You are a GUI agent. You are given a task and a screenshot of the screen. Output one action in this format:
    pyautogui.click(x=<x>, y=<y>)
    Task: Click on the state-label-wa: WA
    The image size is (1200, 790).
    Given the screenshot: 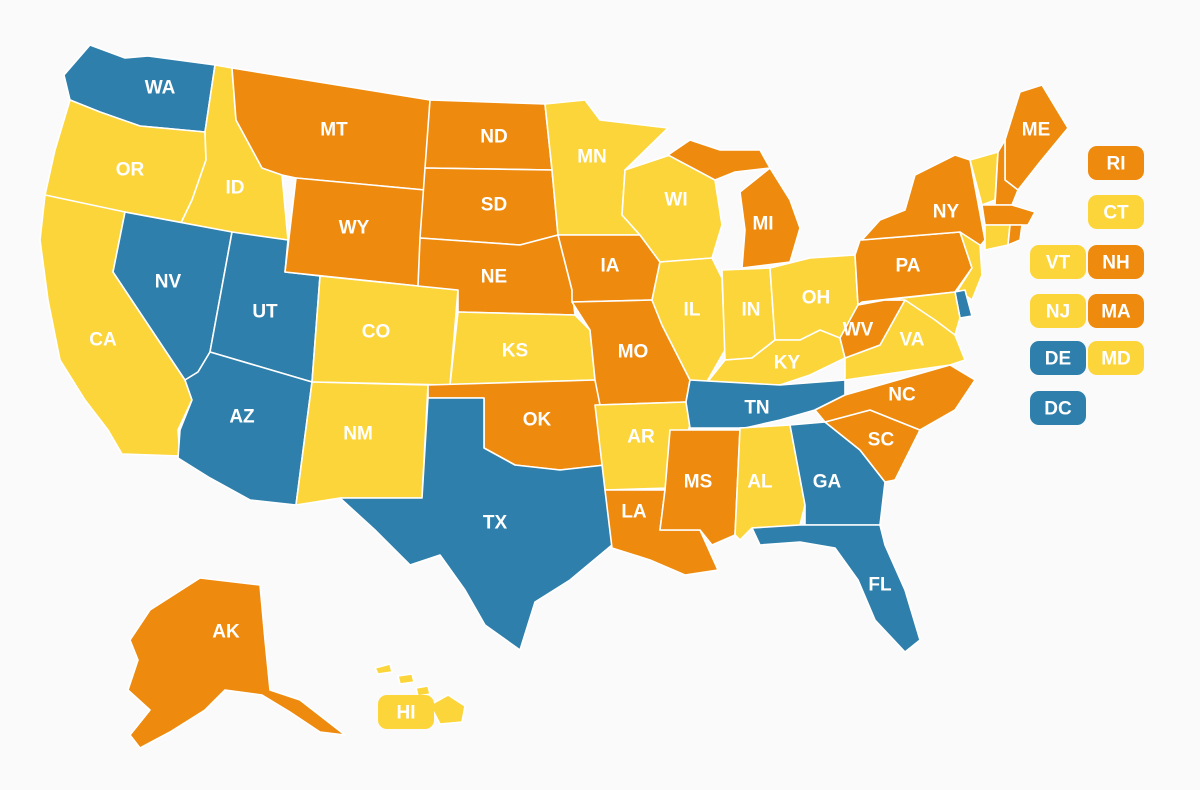 What is the action you would take?
    pyautogui.click(x=160, y=88)
    